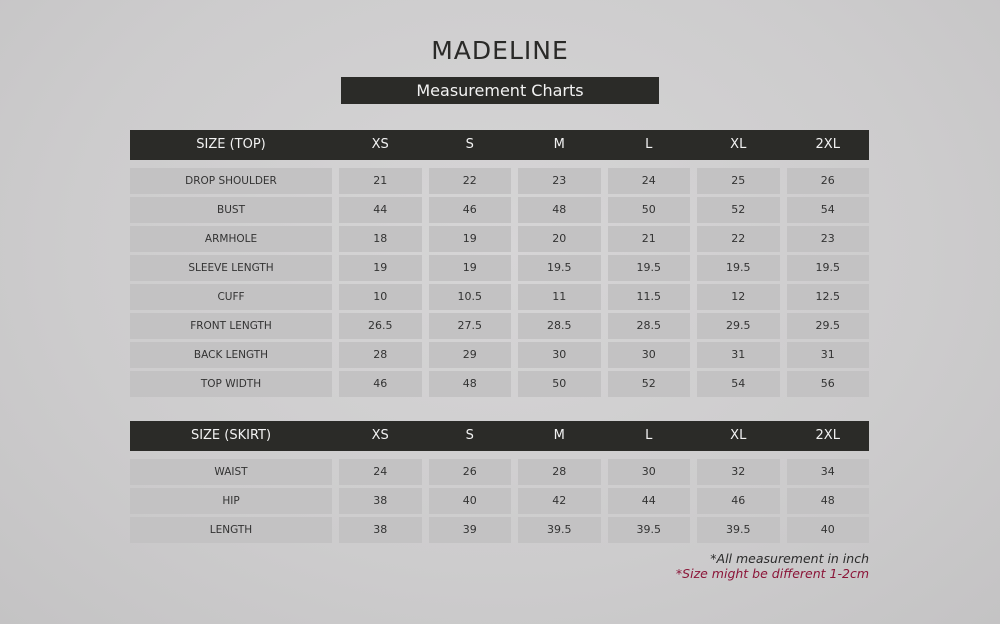 This screenshot has width=1000, height=624. I want to click on measurement-value: 39, so click(469, 530).